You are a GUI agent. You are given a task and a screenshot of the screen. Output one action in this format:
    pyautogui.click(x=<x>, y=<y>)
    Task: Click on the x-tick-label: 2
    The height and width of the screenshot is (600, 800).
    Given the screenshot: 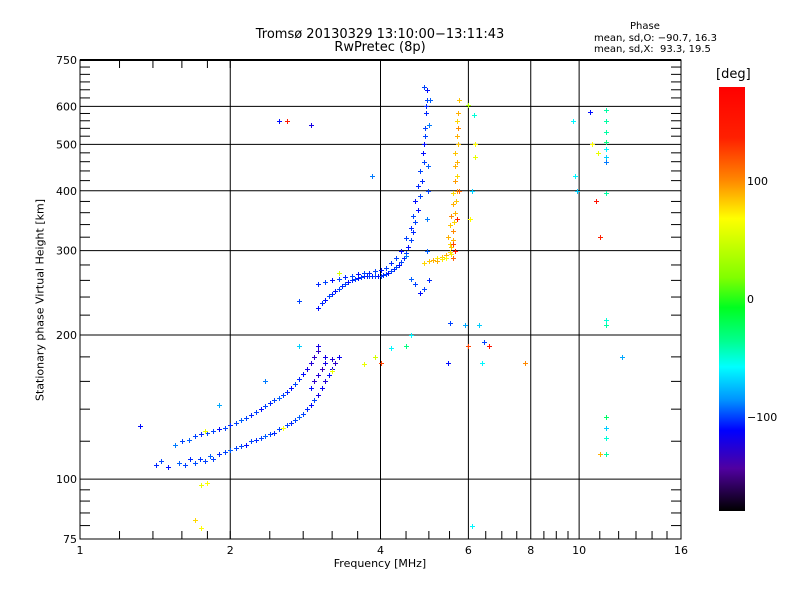 What is the action you would take?
    pyautogui.click(x=230, y=550)
    